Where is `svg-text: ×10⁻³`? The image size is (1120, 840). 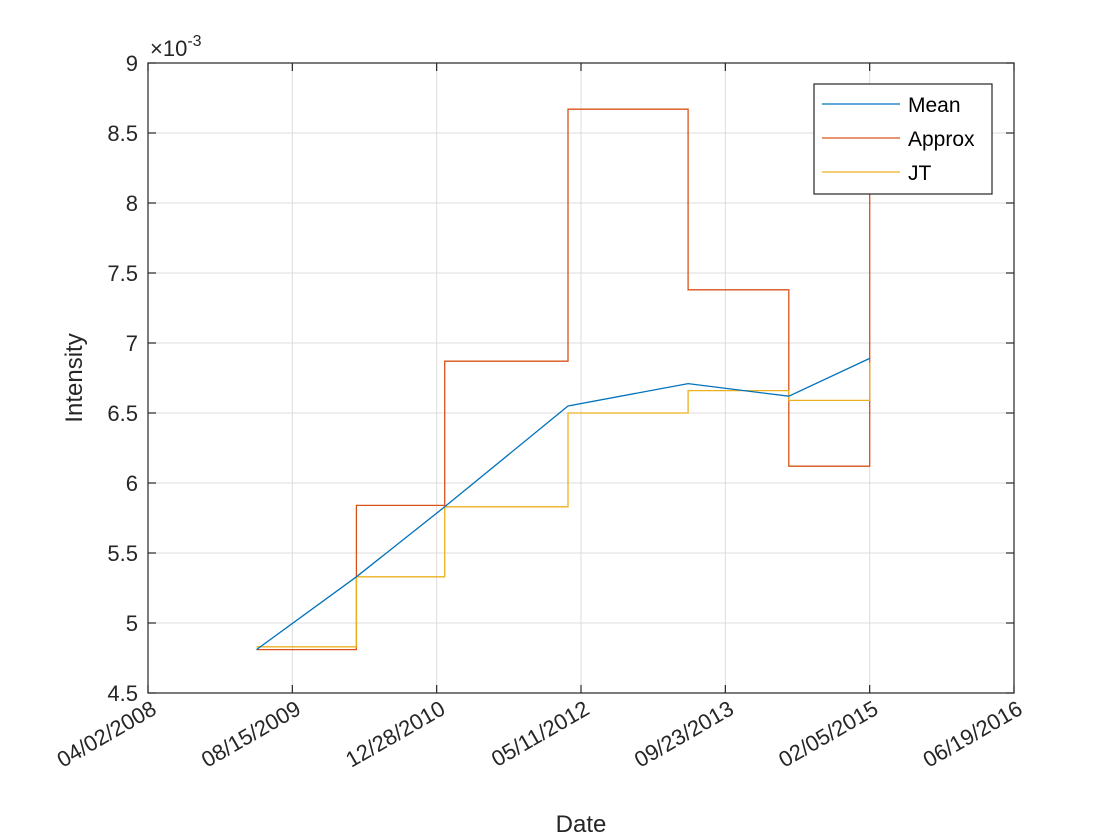 svg-text: ×10⁻³ is located at coordinates (176, 47).